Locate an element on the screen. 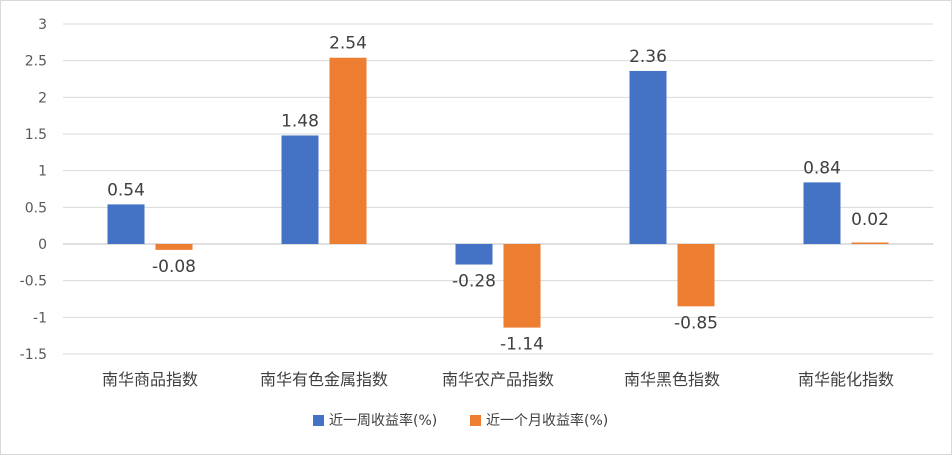 The image size is (952, 456). legend-label-week: 近一周收益率(%) is located at coordinates (383, 420).